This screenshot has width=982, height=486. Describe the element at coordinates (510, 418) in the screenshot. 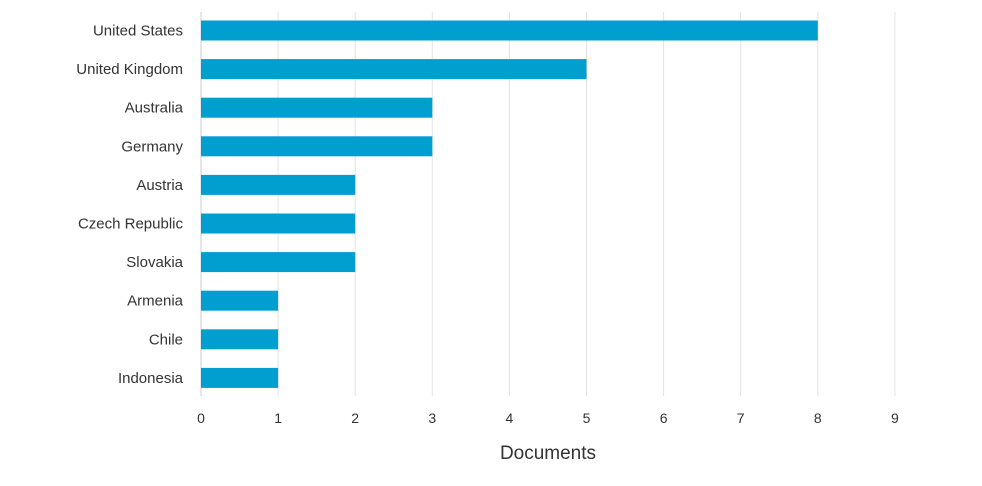

I see `x-tick-label: 4` at that location.